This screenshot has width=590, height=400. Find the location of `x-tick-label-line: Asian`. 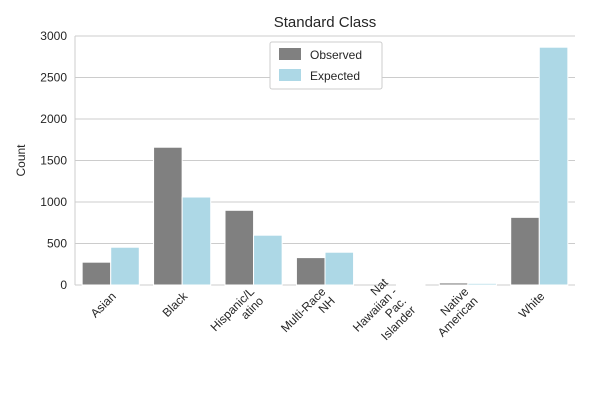

x-tick-label-line: Asian is located at coordinates (103, 304).